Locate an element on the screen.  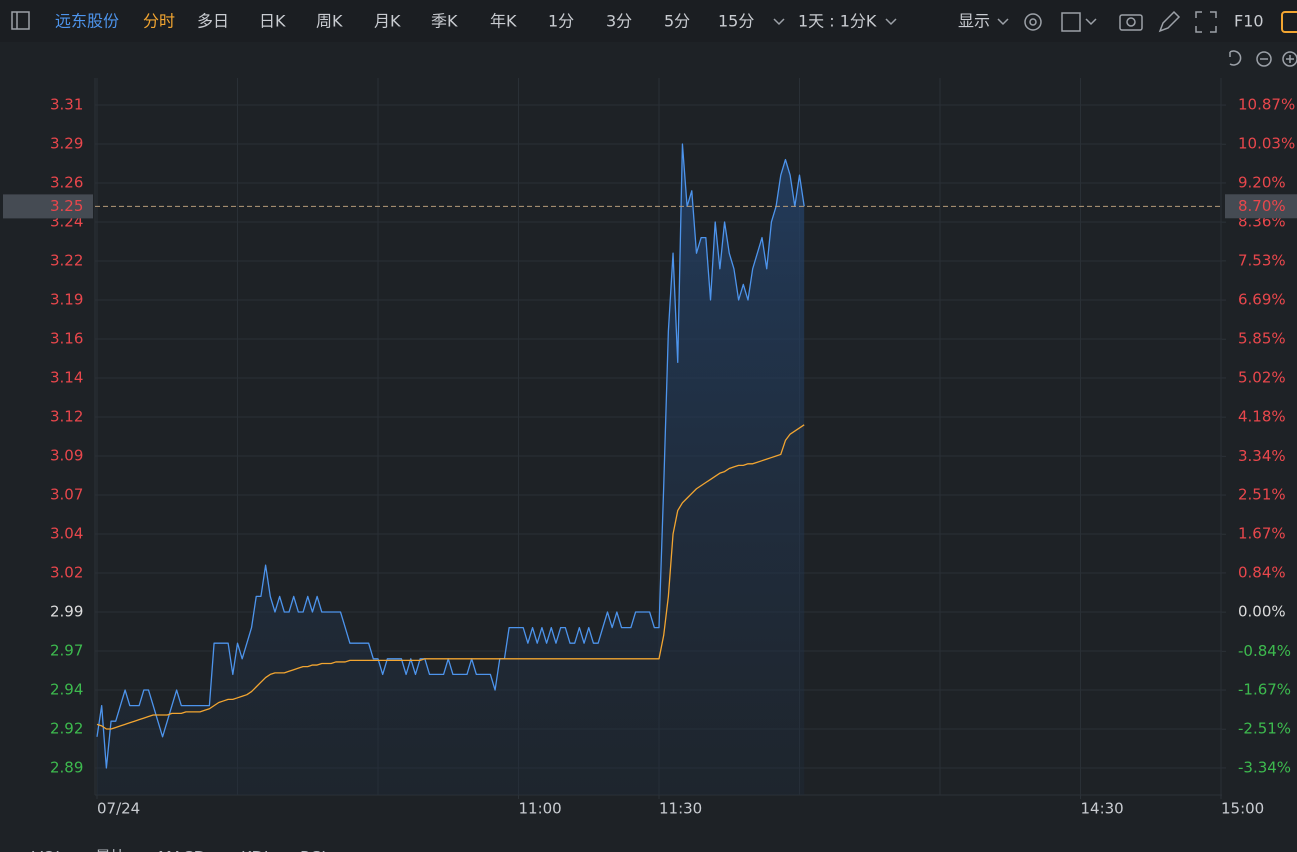
camera-lens is located at coordinates (1131, 22).